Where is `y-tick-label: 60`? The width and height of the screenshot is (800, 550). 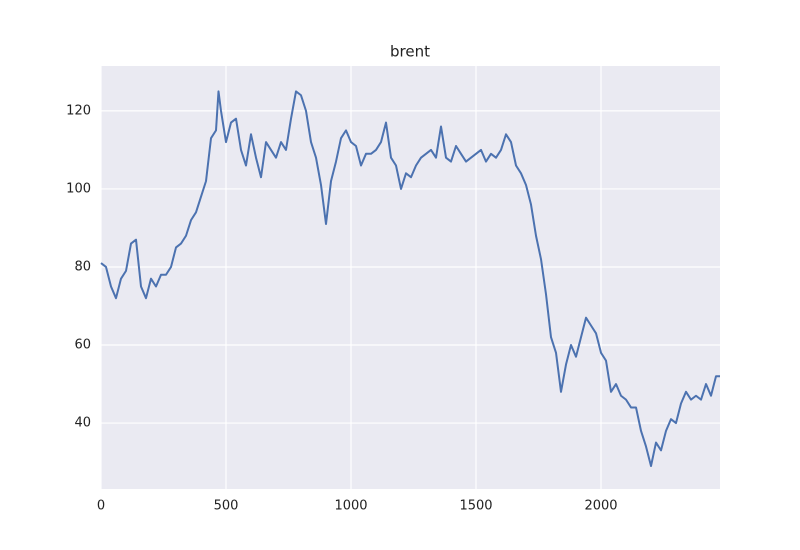
y-tick-label: 60 is located at coordinates (82, 345).